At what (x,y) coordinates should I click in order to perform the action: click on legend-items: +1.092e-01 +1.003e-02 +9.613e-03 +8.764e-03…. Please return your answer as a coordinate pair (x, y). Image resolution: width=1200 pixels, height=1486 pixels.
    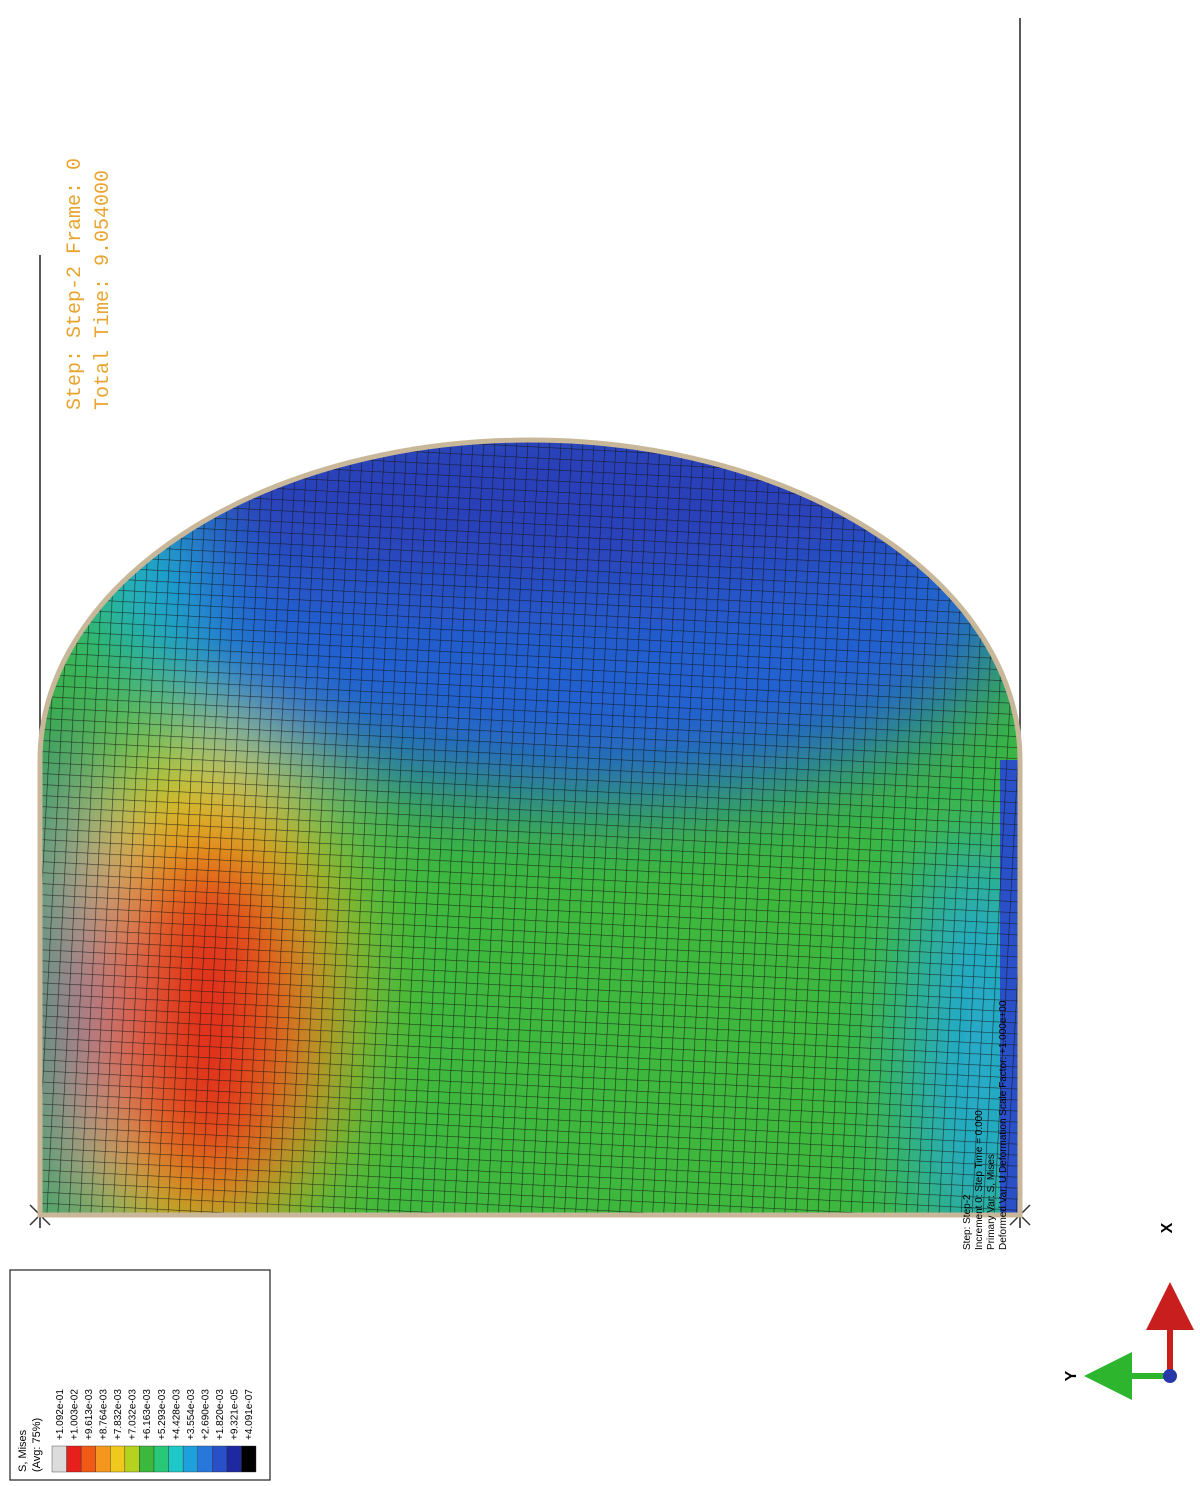
    Looking at the image, I should click on (154, 1431).